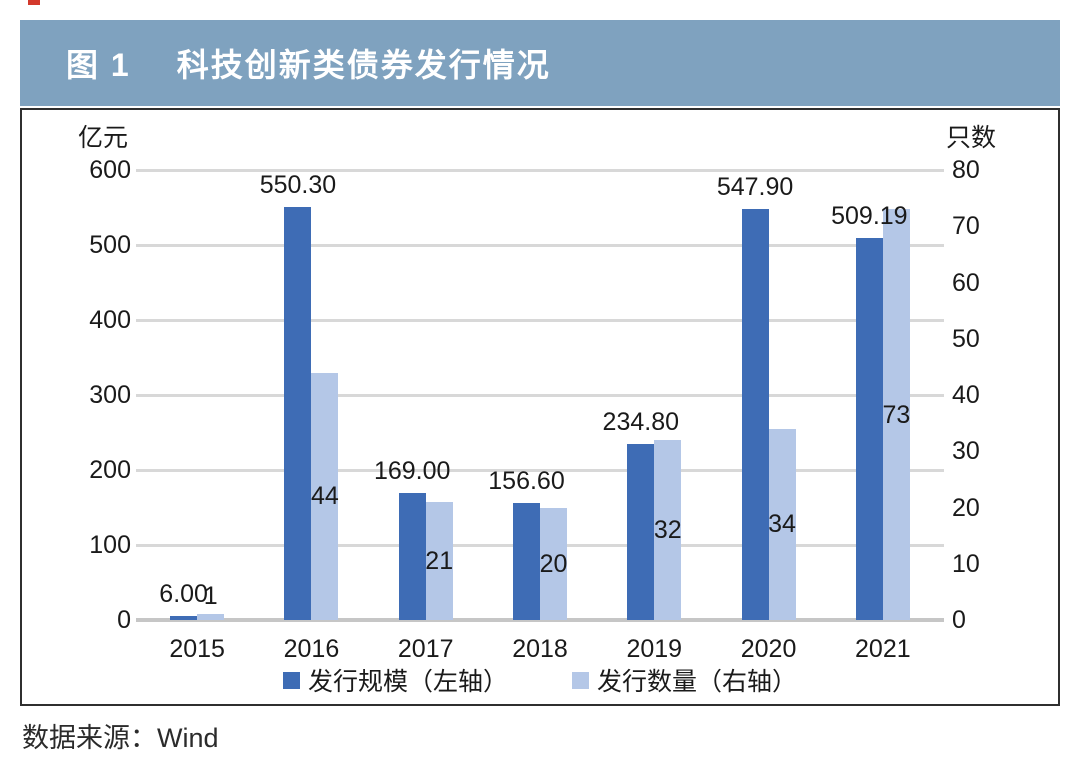 This screenshot has height=759, width=1080. I want to click on count-value-label: 21, so click(439, 560).